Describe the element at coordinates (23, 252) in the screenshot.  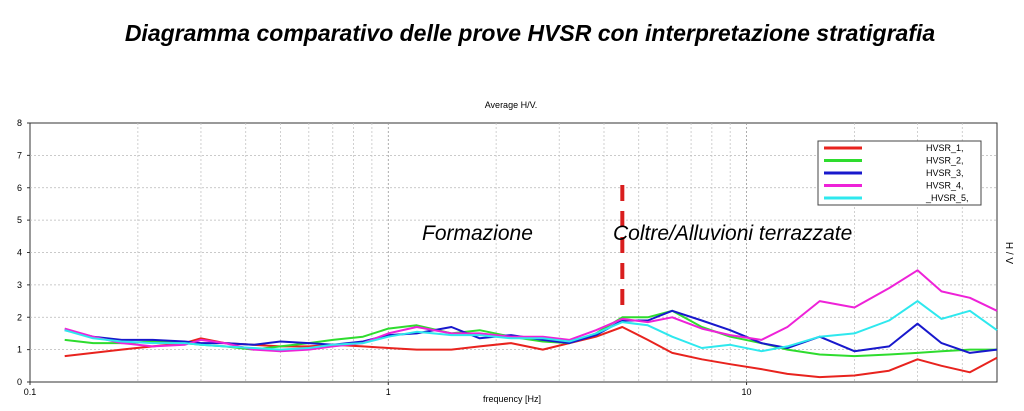
I see `y-axis-ticks: 0 1 2 3 4 5 6 7 8` at that location.